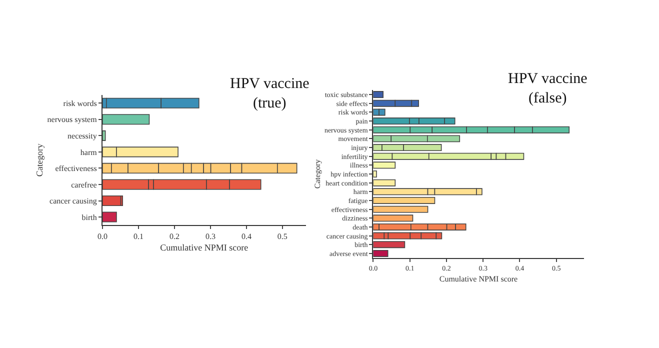  Describe the element at coordinates (72, 119) in the screenshot. I see `y-tick-label: nervous system` at that location.